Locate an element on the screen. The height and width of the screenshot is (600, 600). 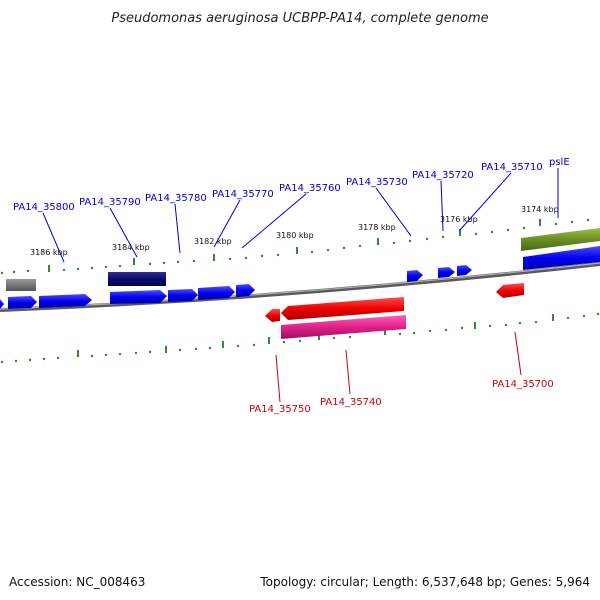
scale-label-3180: 3180 kbp is located at coordinates (295, 235).